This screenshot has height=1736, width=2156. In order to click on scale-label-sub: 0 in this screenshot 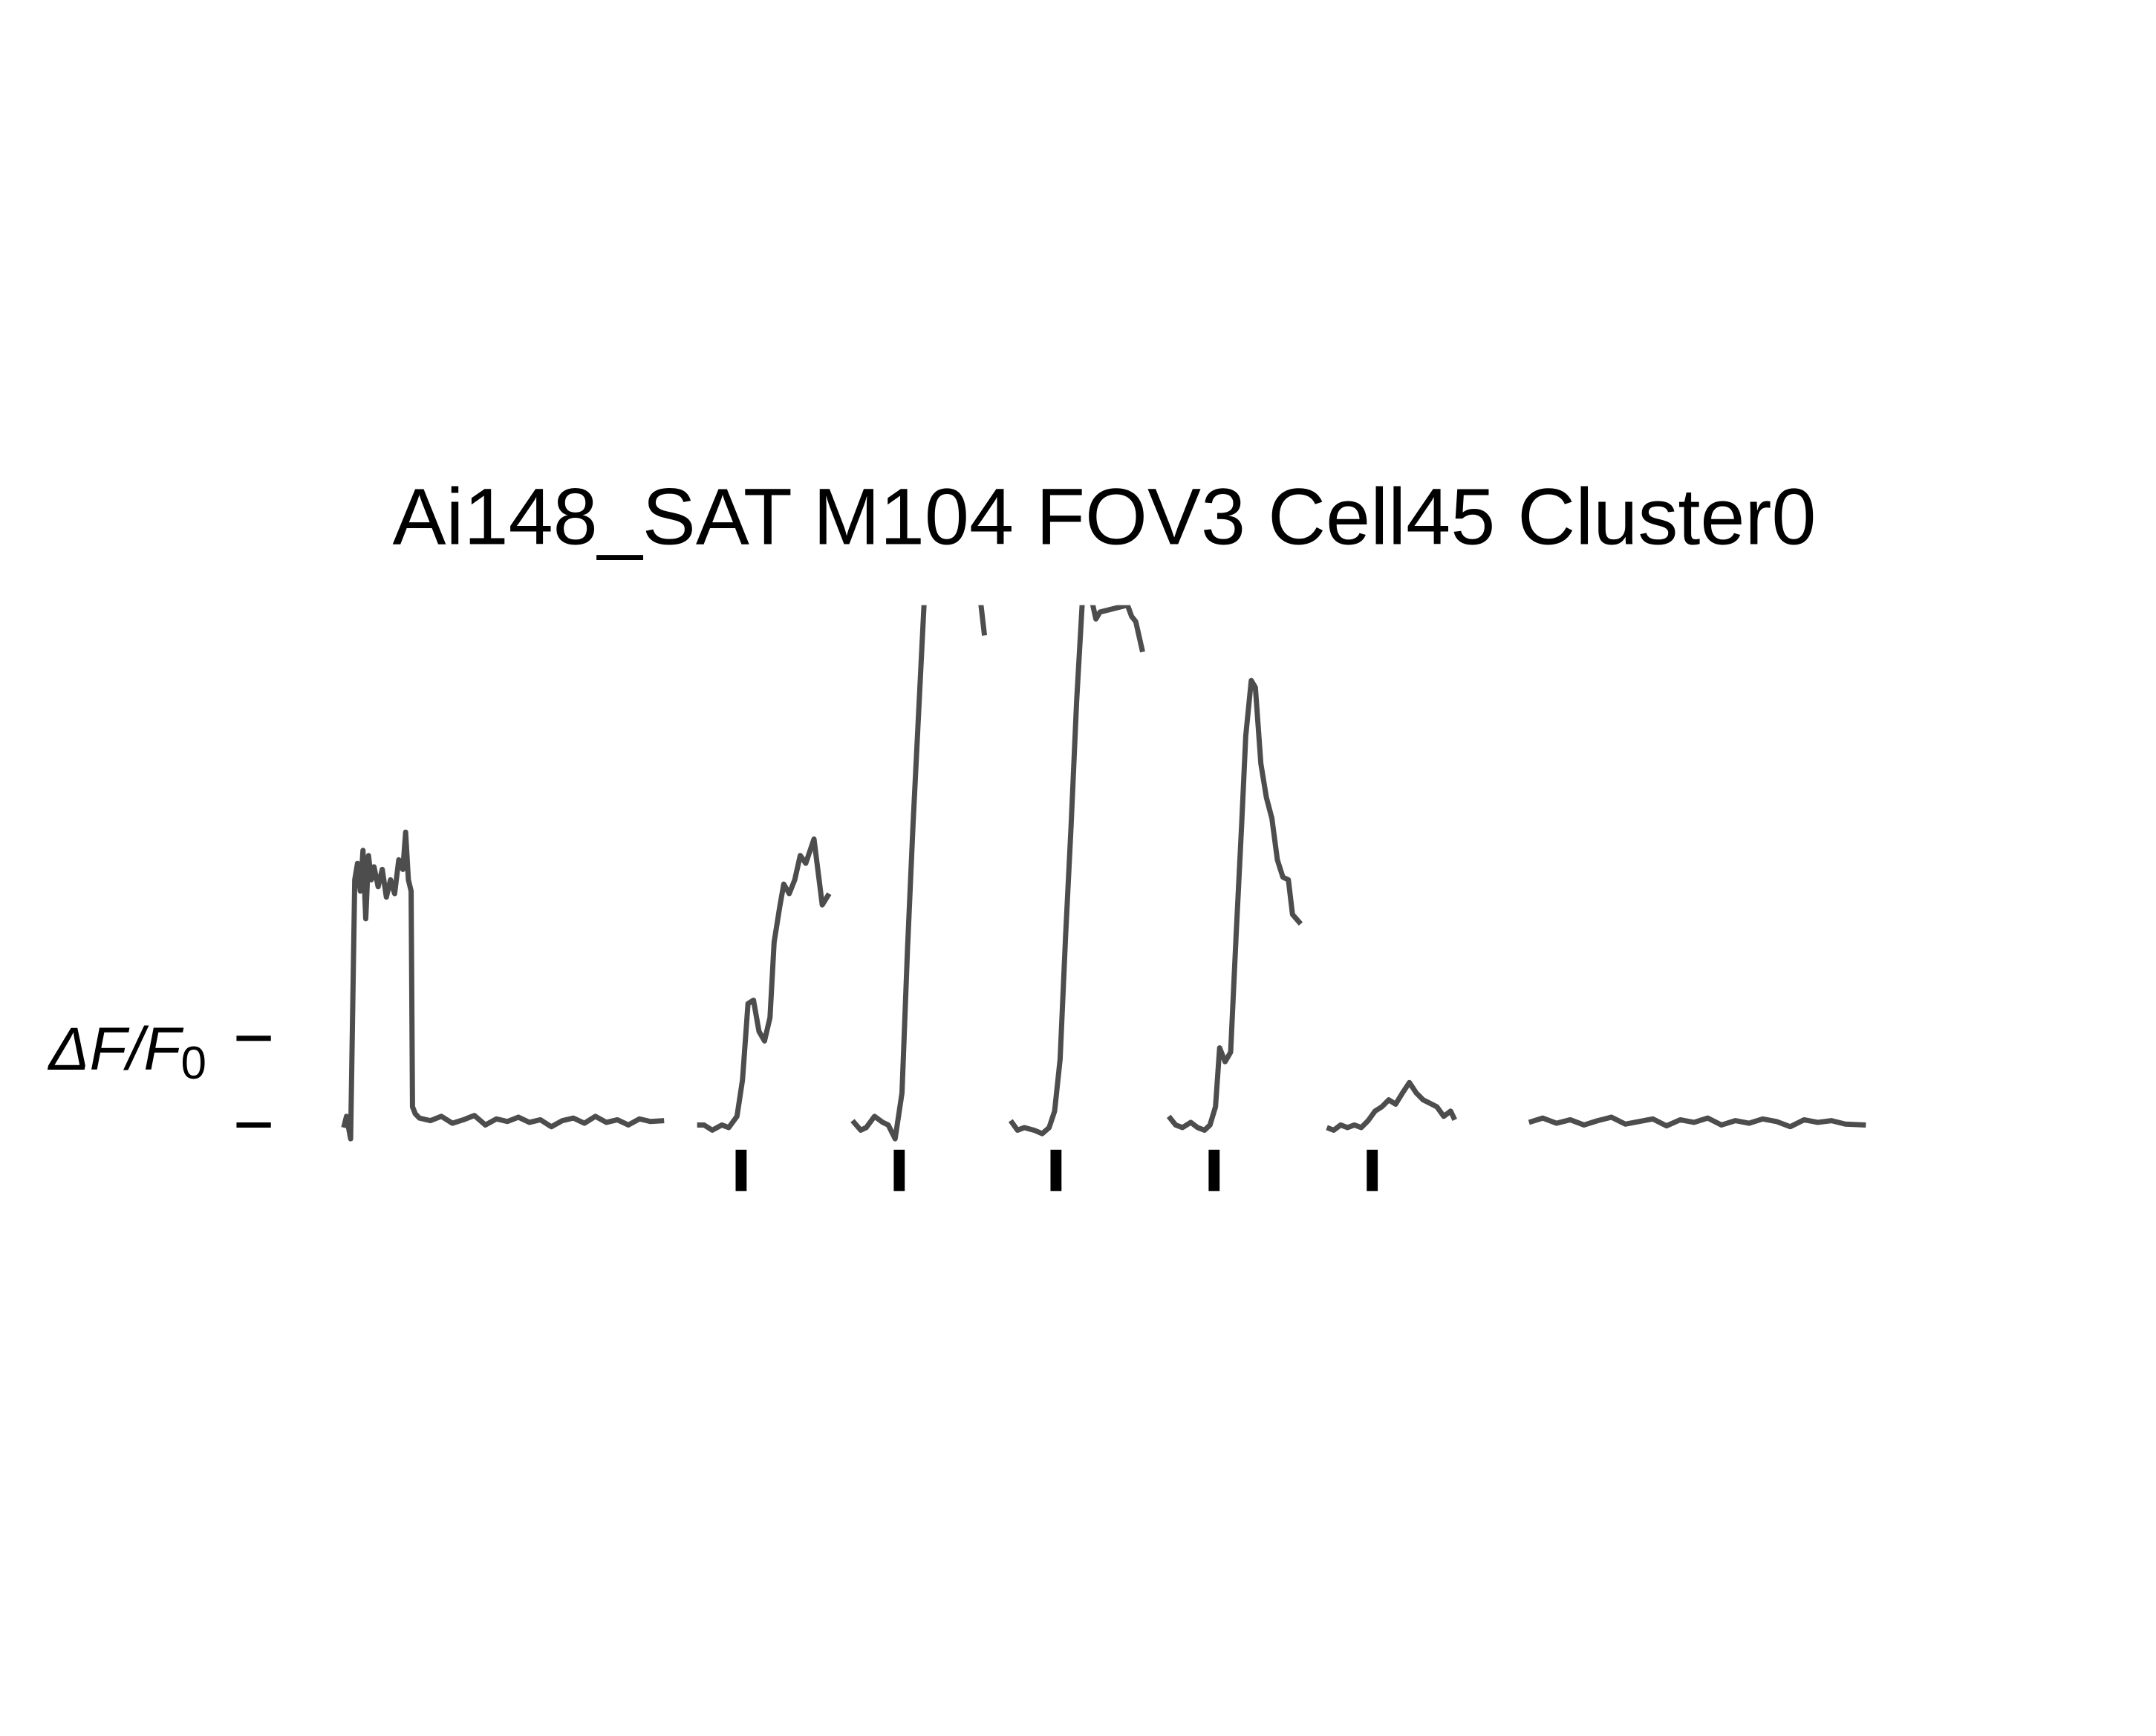, I will do `click(193, 1063)`.